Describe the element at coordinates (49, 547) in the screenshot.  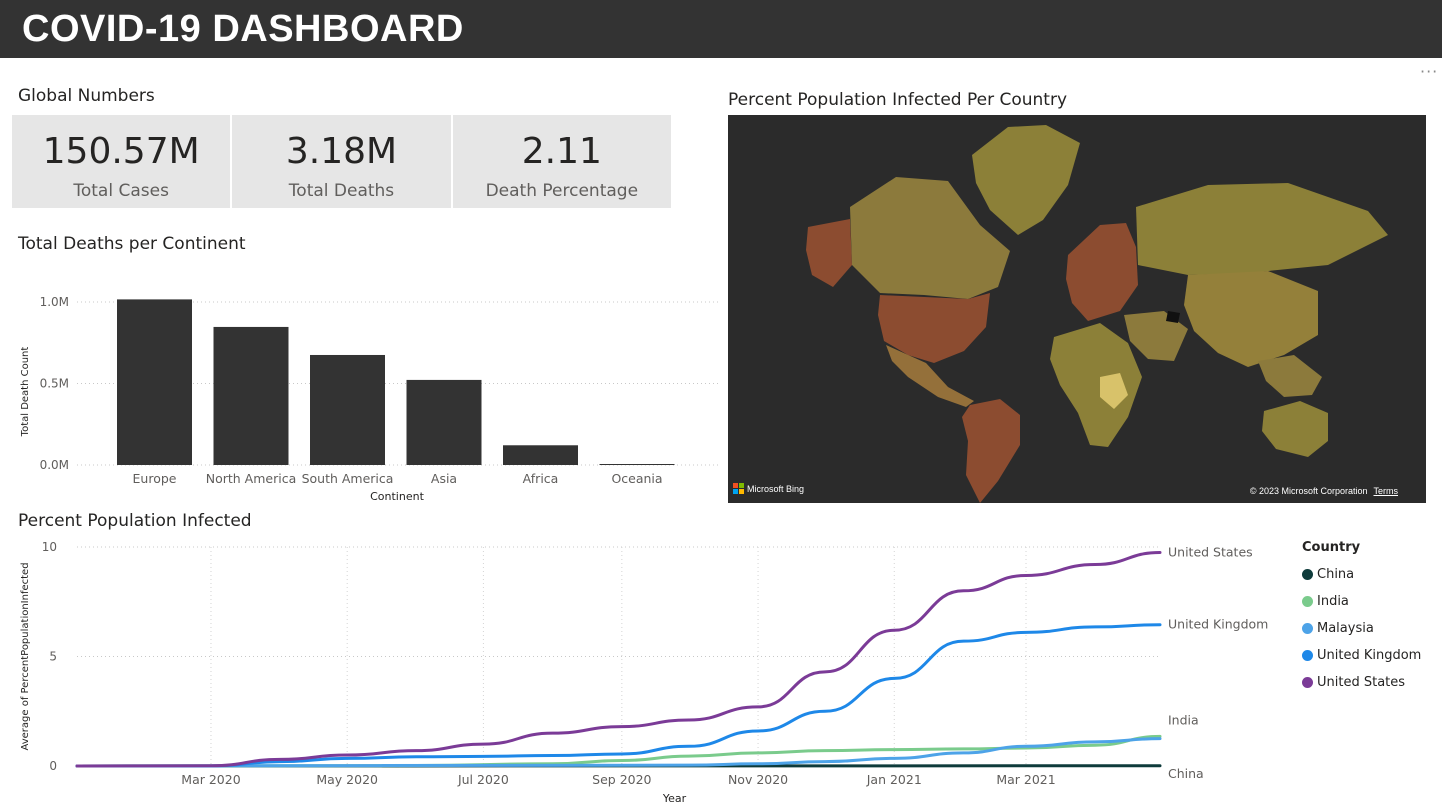
I see `line-y-tick-label: 10` at that location.